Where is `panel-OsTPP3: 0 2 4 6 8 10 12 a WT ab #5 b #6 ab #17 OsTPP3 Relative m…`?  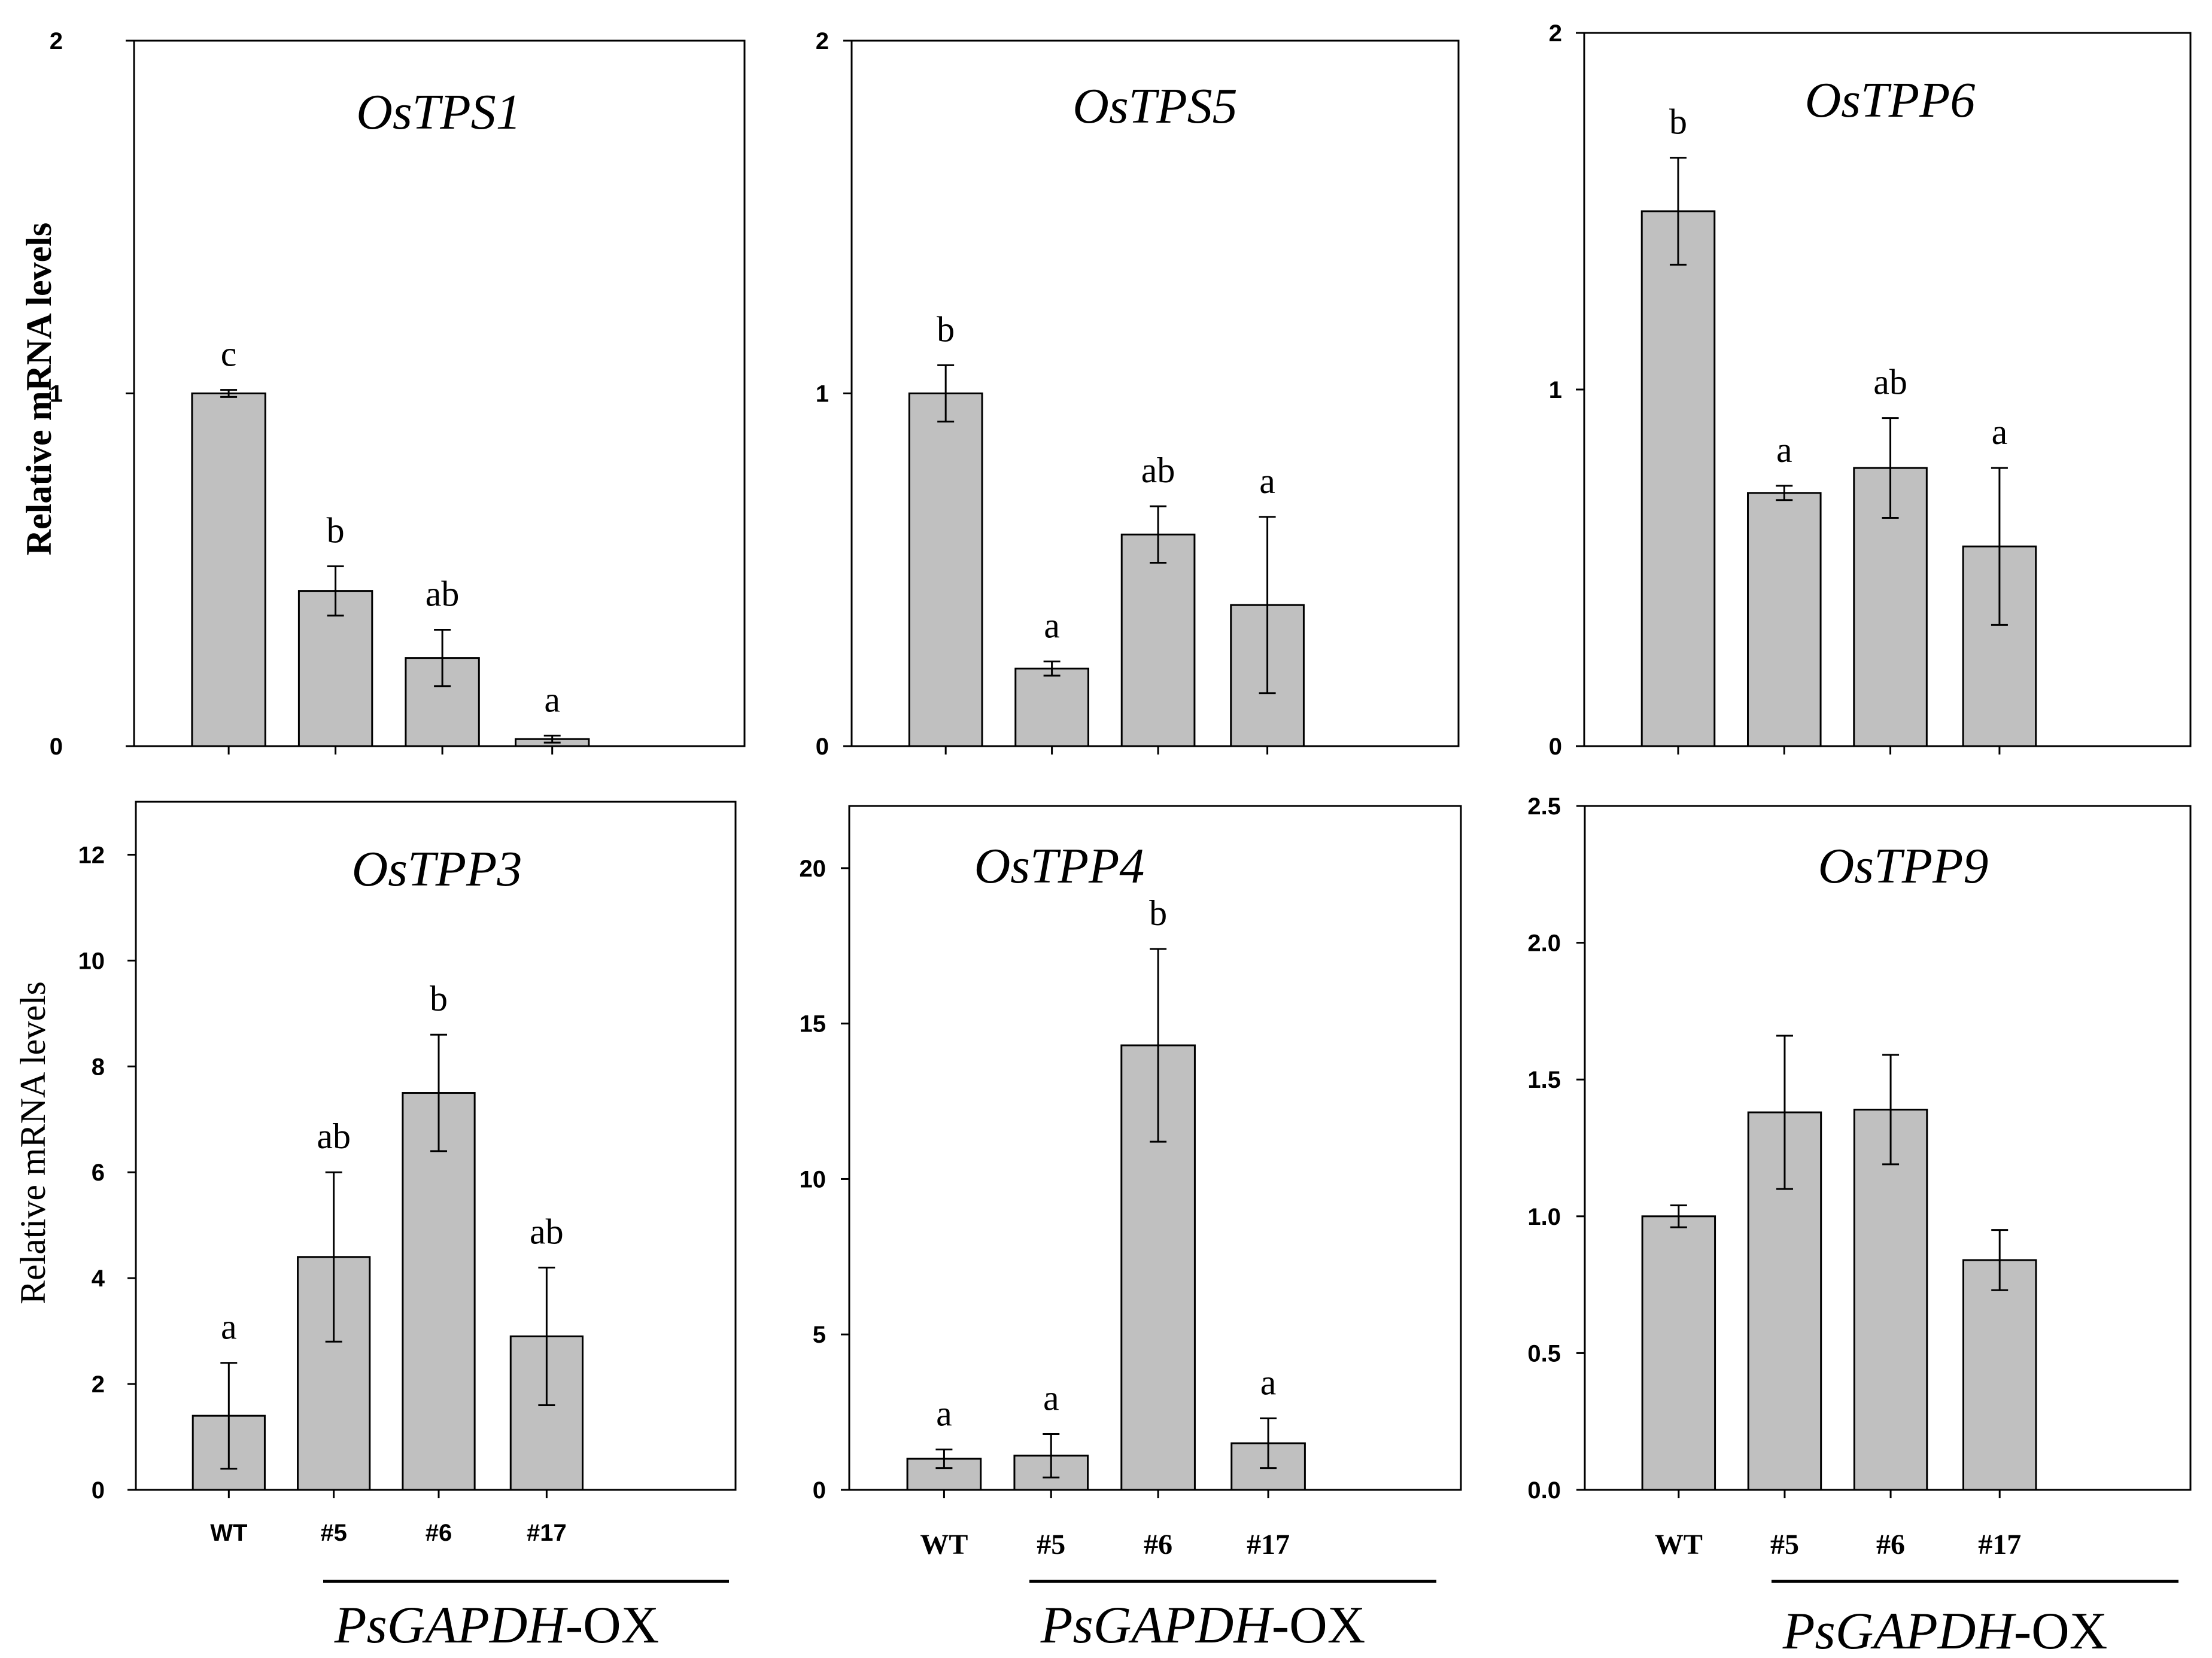 panel-OsTPP3: 0 2 4 6 8 10 12 a WT ab #5 b #6 ab #17 OsTPP3 Relative m… is located at coordinates (375, 1173).